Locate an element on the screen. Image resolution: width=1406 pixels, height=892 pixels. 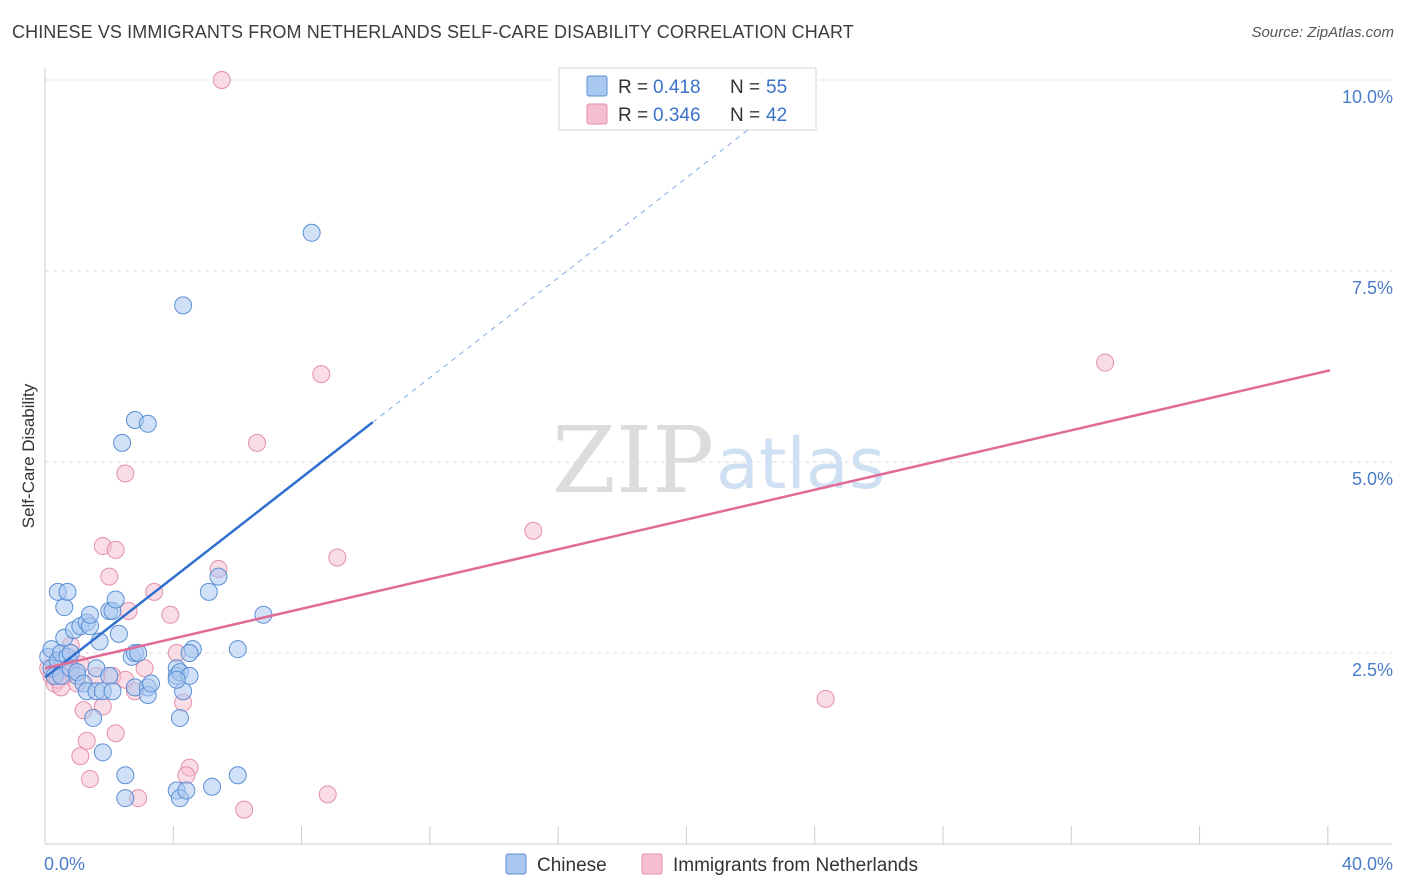
source-credit: Source: ZipAtlas.com is located at coordinates (1322, 32).